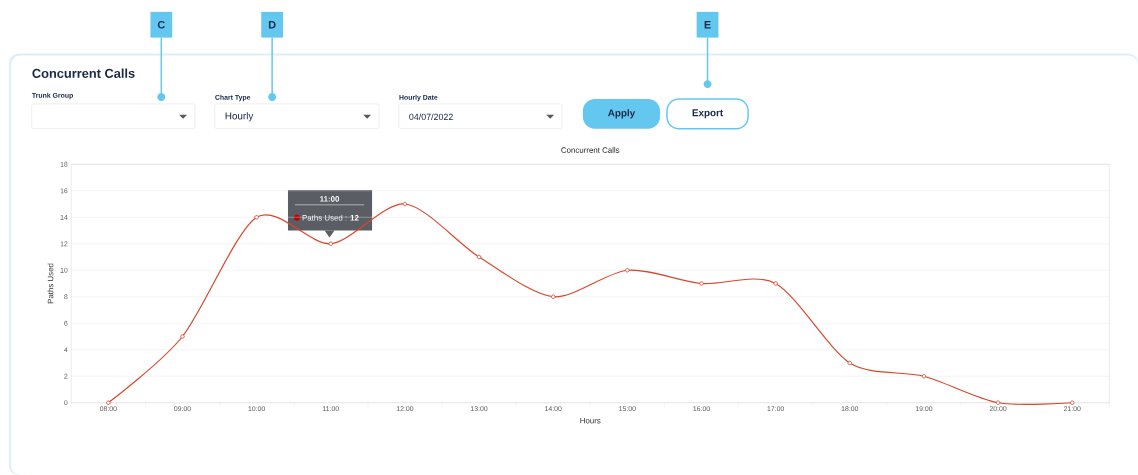 Image resolution: width=1138 pixels, height=475 pixels. I want to click on text: Concurrent Calls, so click(83, 73).